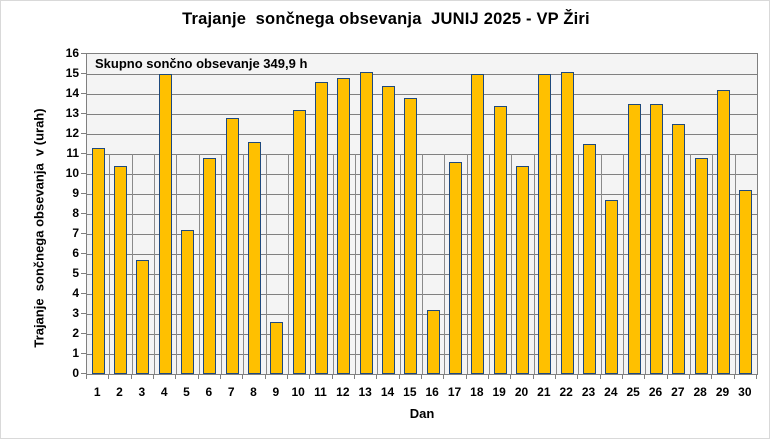 The image size is (770, 439). I want to click on y-tick-label-13: 13, so click(72, 113).